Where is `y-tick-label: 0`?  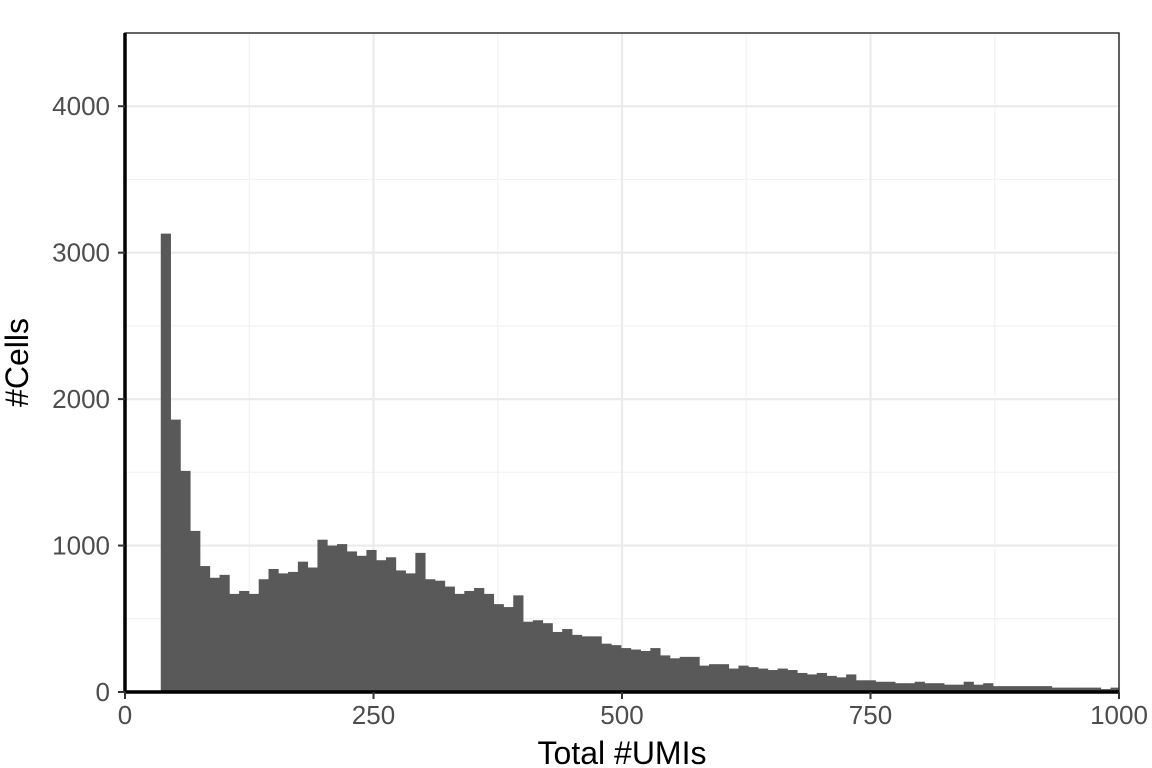
y-tick-label: 0 is located at coordinates (103, 692).